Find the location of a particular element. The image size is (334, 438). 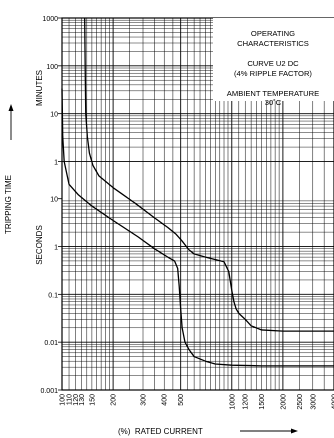

x-tick-label: 1000 is located at coordinates (232, 402).